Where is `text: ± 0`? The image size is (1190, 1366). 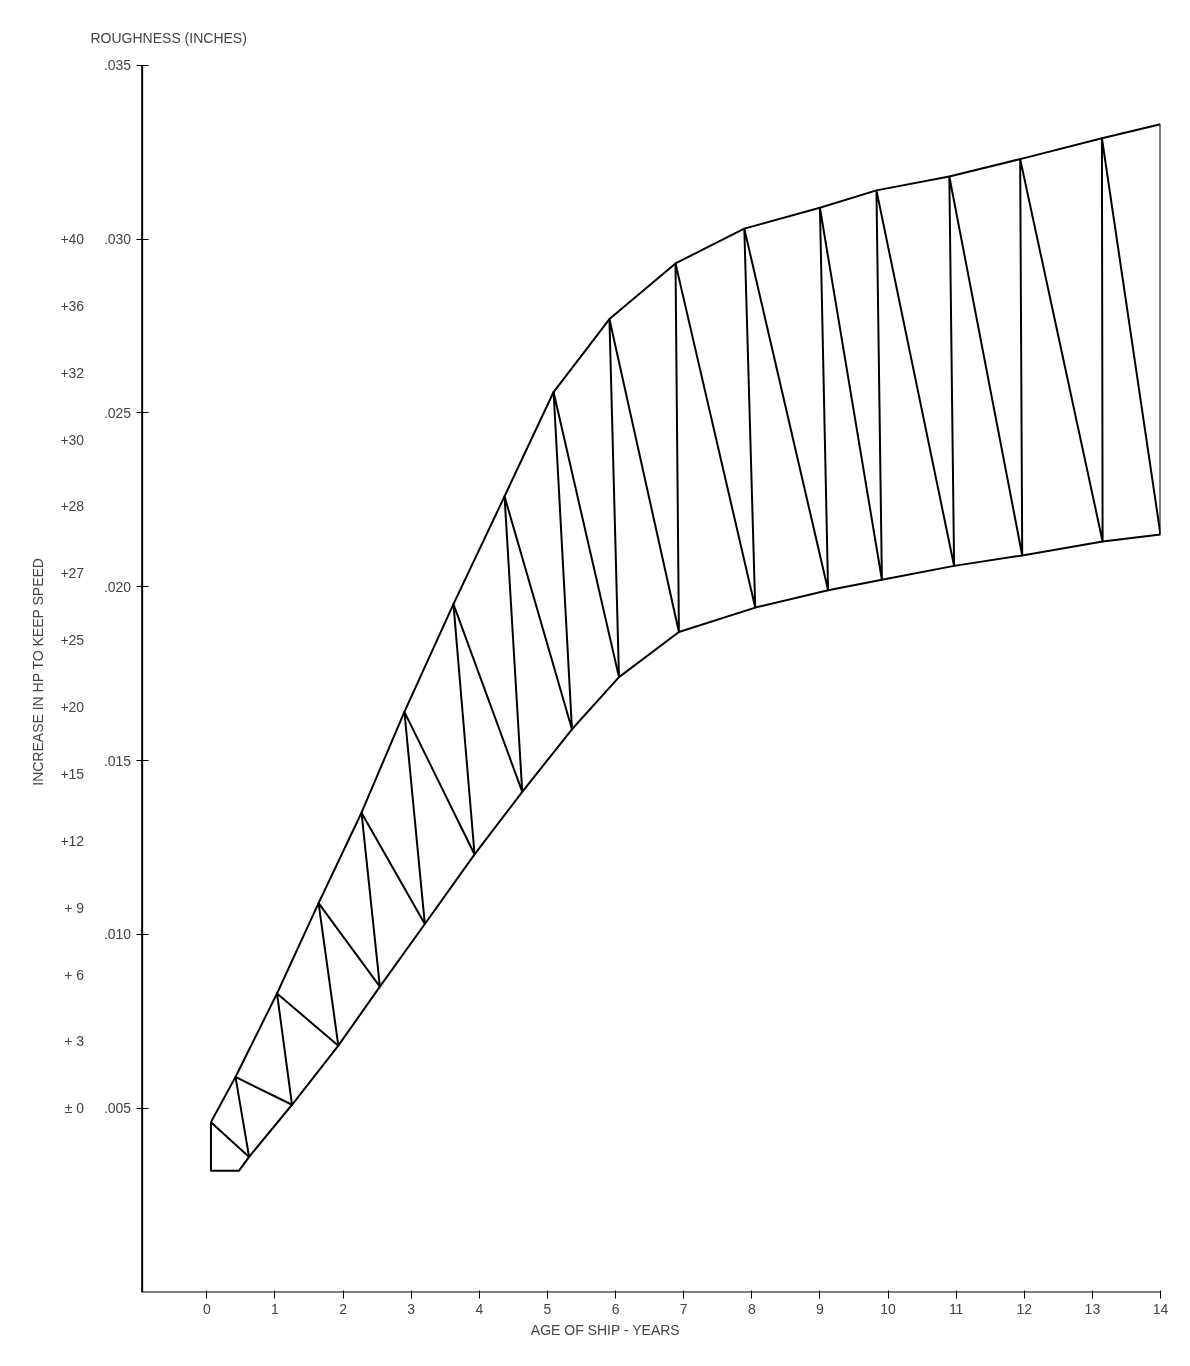
text: ± 0 is located at coordinates (74, 1108).